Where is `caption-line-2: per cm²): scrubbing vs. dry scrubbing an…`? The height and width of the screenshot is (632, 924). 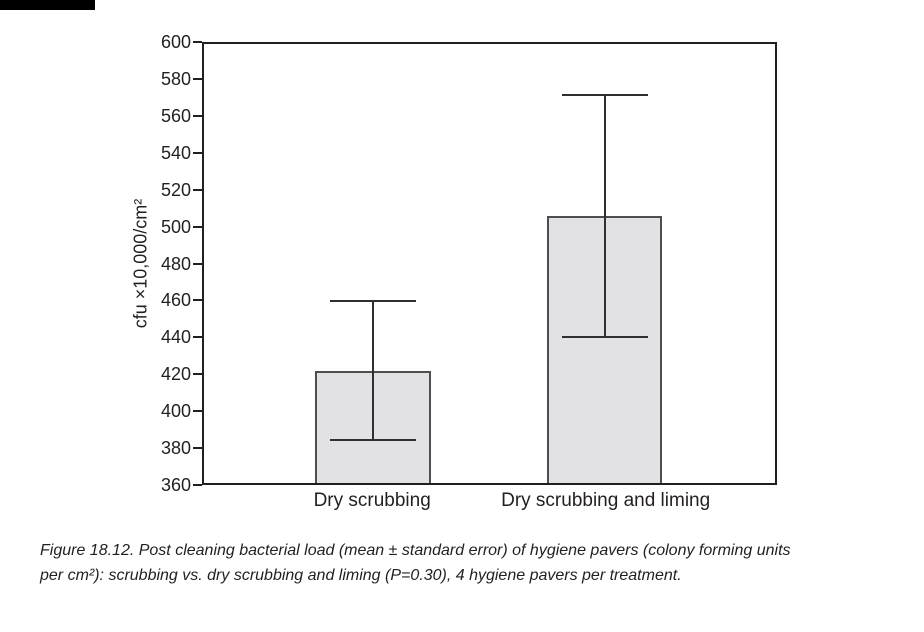
caption-line-2: per cm²): scrubbing vs. dry scrubbing an… is located at coordinates (361, 575).